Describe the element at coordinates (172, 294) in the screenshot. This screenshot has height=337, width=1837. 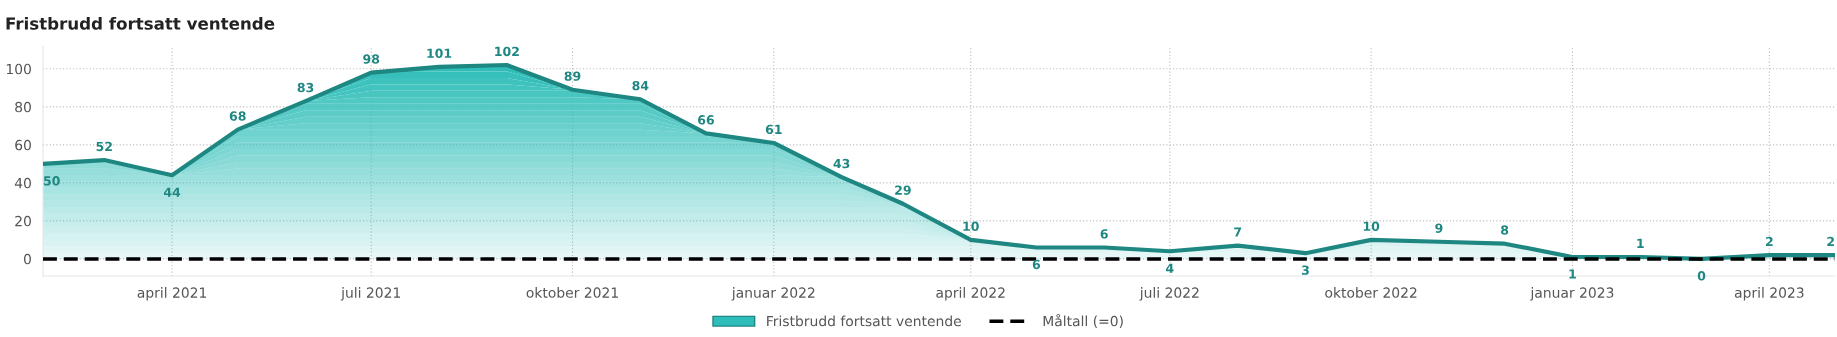
I see `x-tick-label: april 2021` at that location.